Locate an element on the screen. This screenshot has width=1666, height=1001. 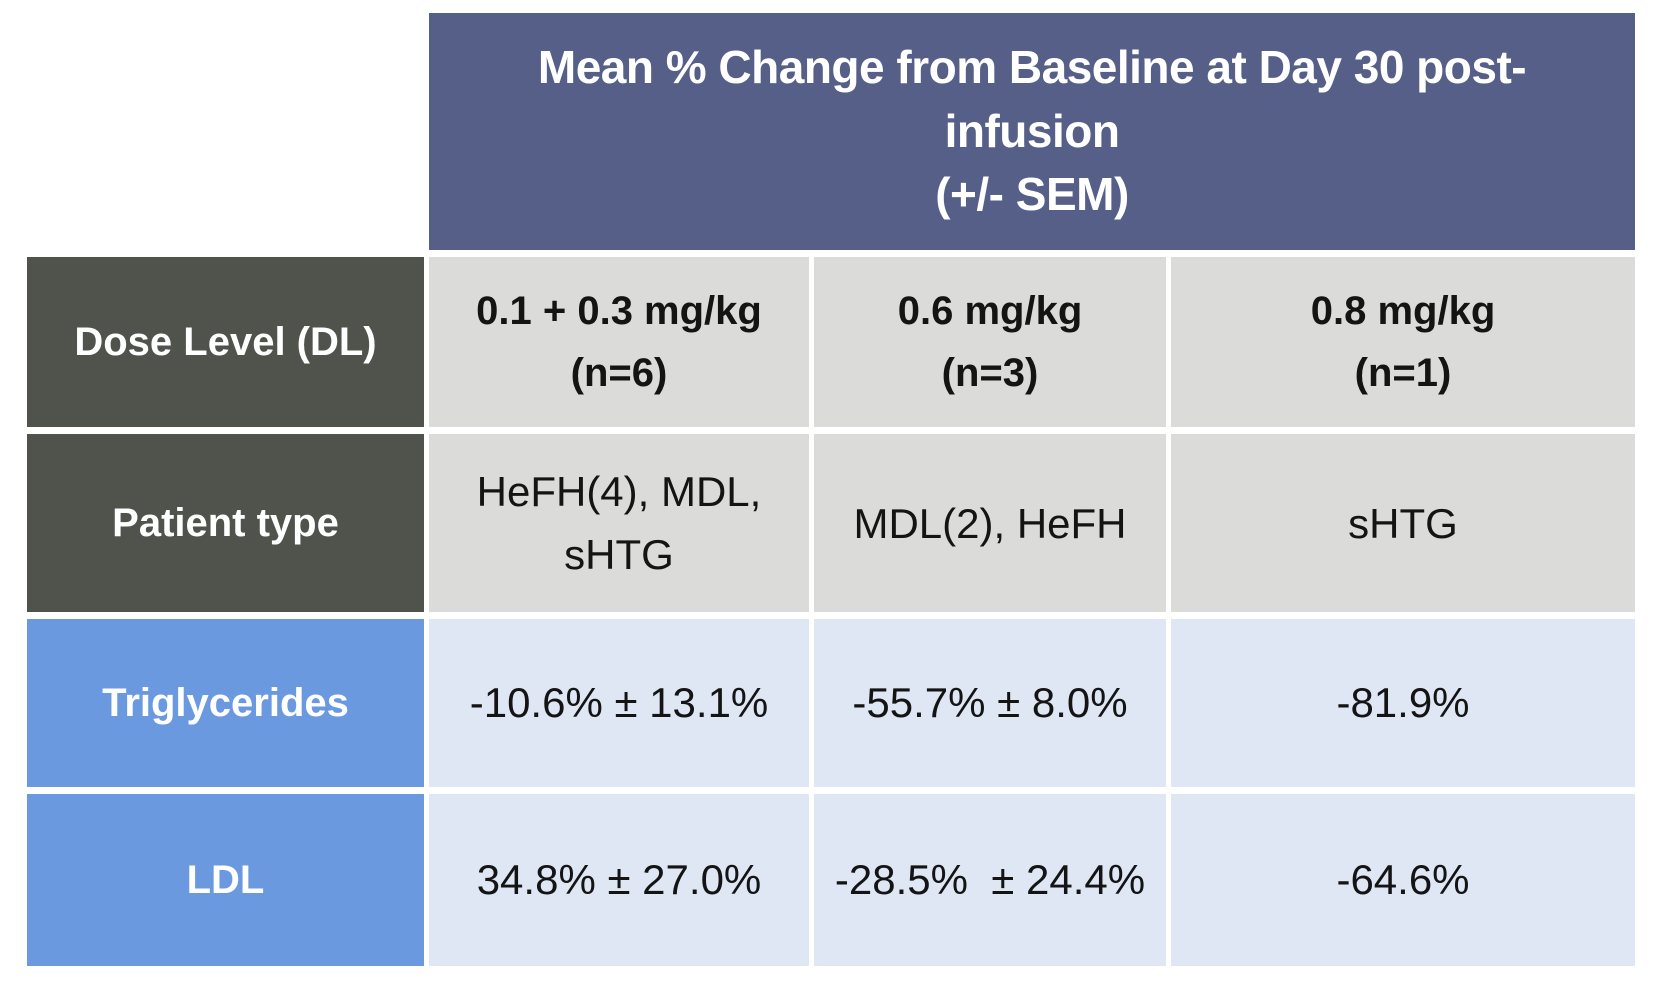
row-label-patient-type: Patient type is located at coordinates (225, 523).